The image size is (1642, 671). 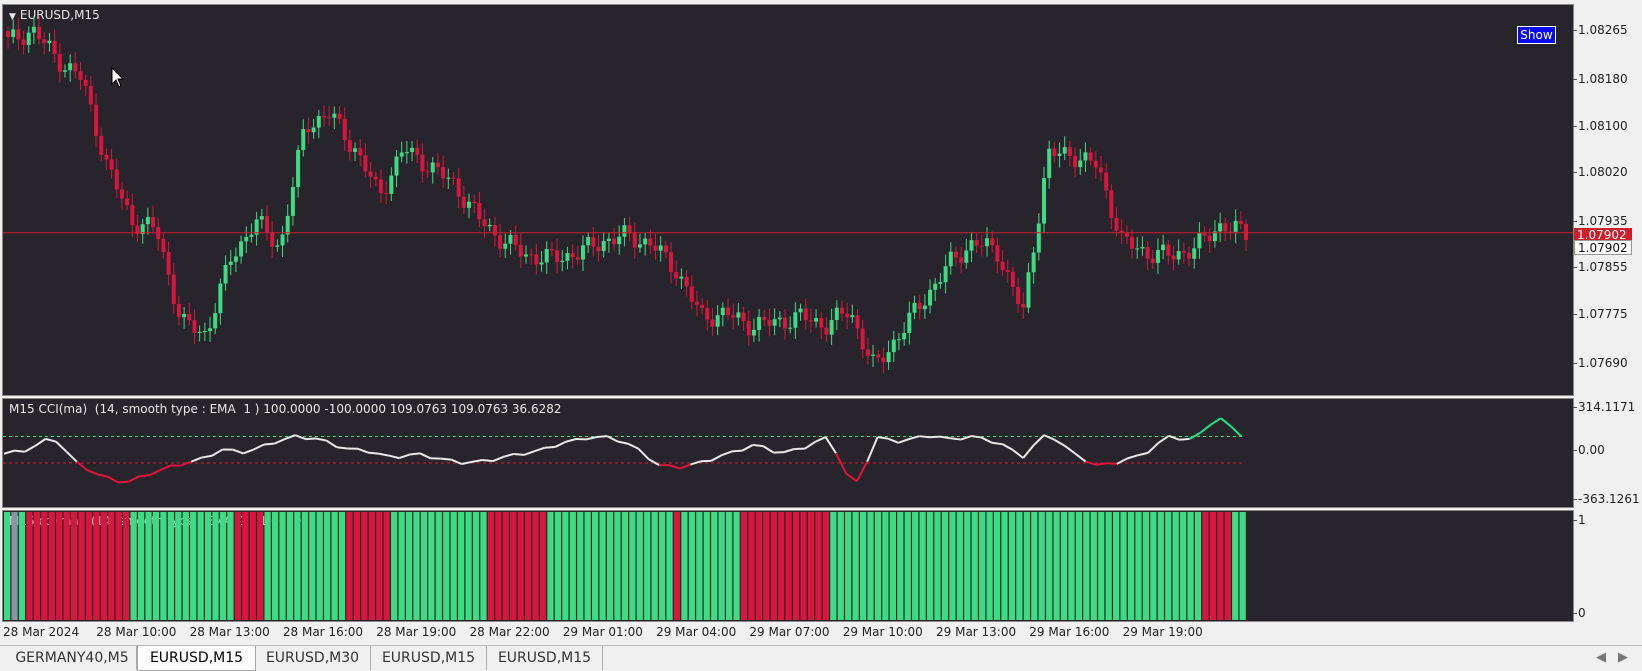 What do you see at coordinates (1163, 632) in the screenshot?
I see `time-axis-label: 29 Mar 19:00` at bounding box center [1163, 632].